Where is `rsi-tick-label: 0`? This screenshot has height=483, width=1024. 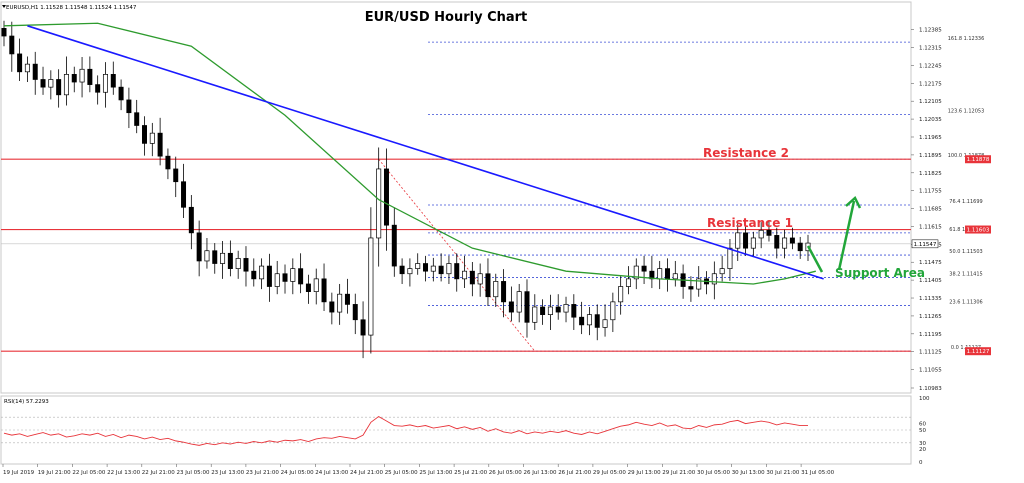 rsi-tick-label: 0 is located at coordinates (921, 463).